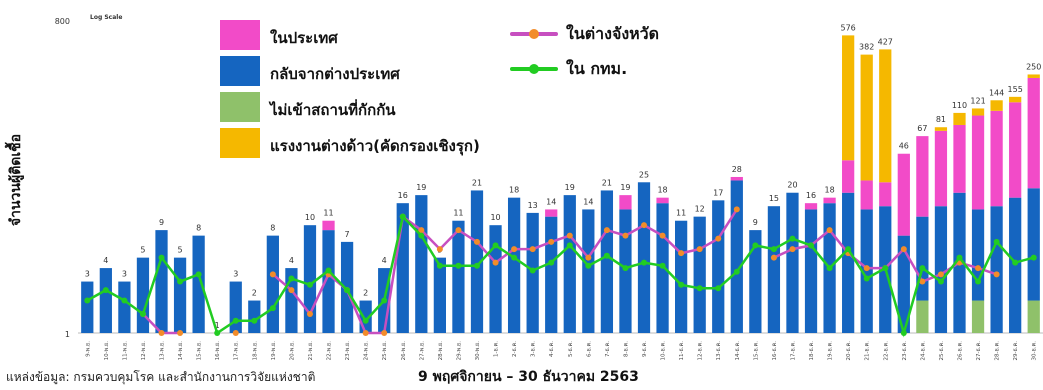 The height and width of the screenshot is (390, 1043). Describe the element at coordinates (551, 201) in the screenshot. I see `bar-value-label: 14` at that location.